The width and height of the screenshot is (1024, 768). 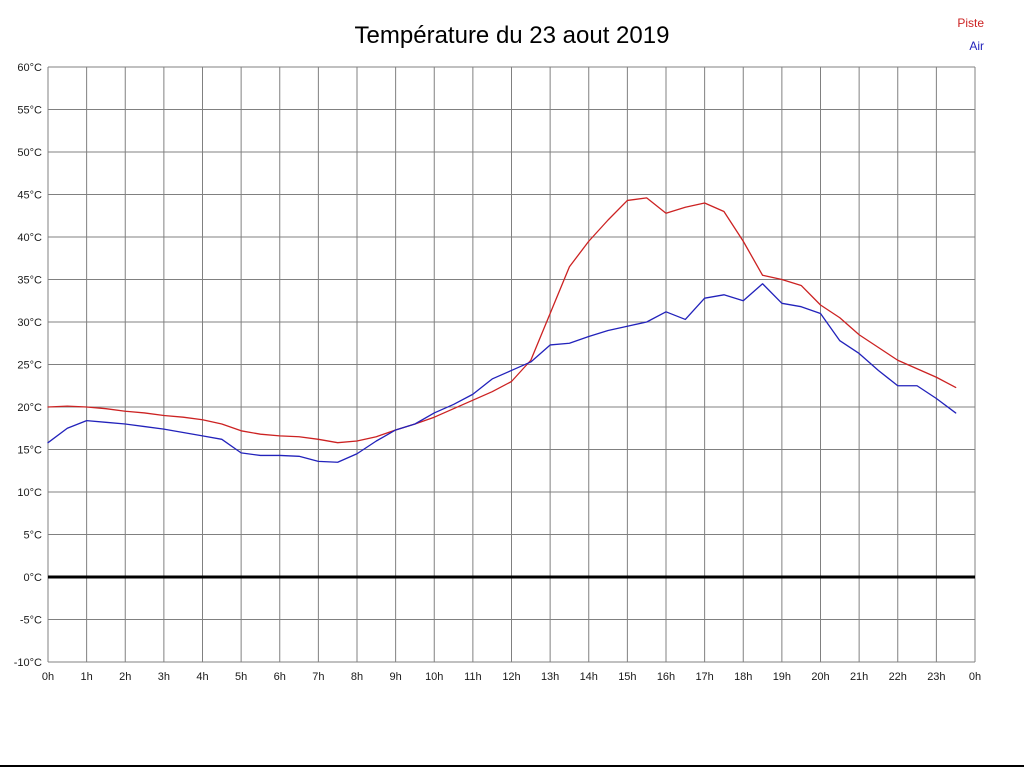 I want to click on x-tick-label: 12h, so click(x=511, y=677).